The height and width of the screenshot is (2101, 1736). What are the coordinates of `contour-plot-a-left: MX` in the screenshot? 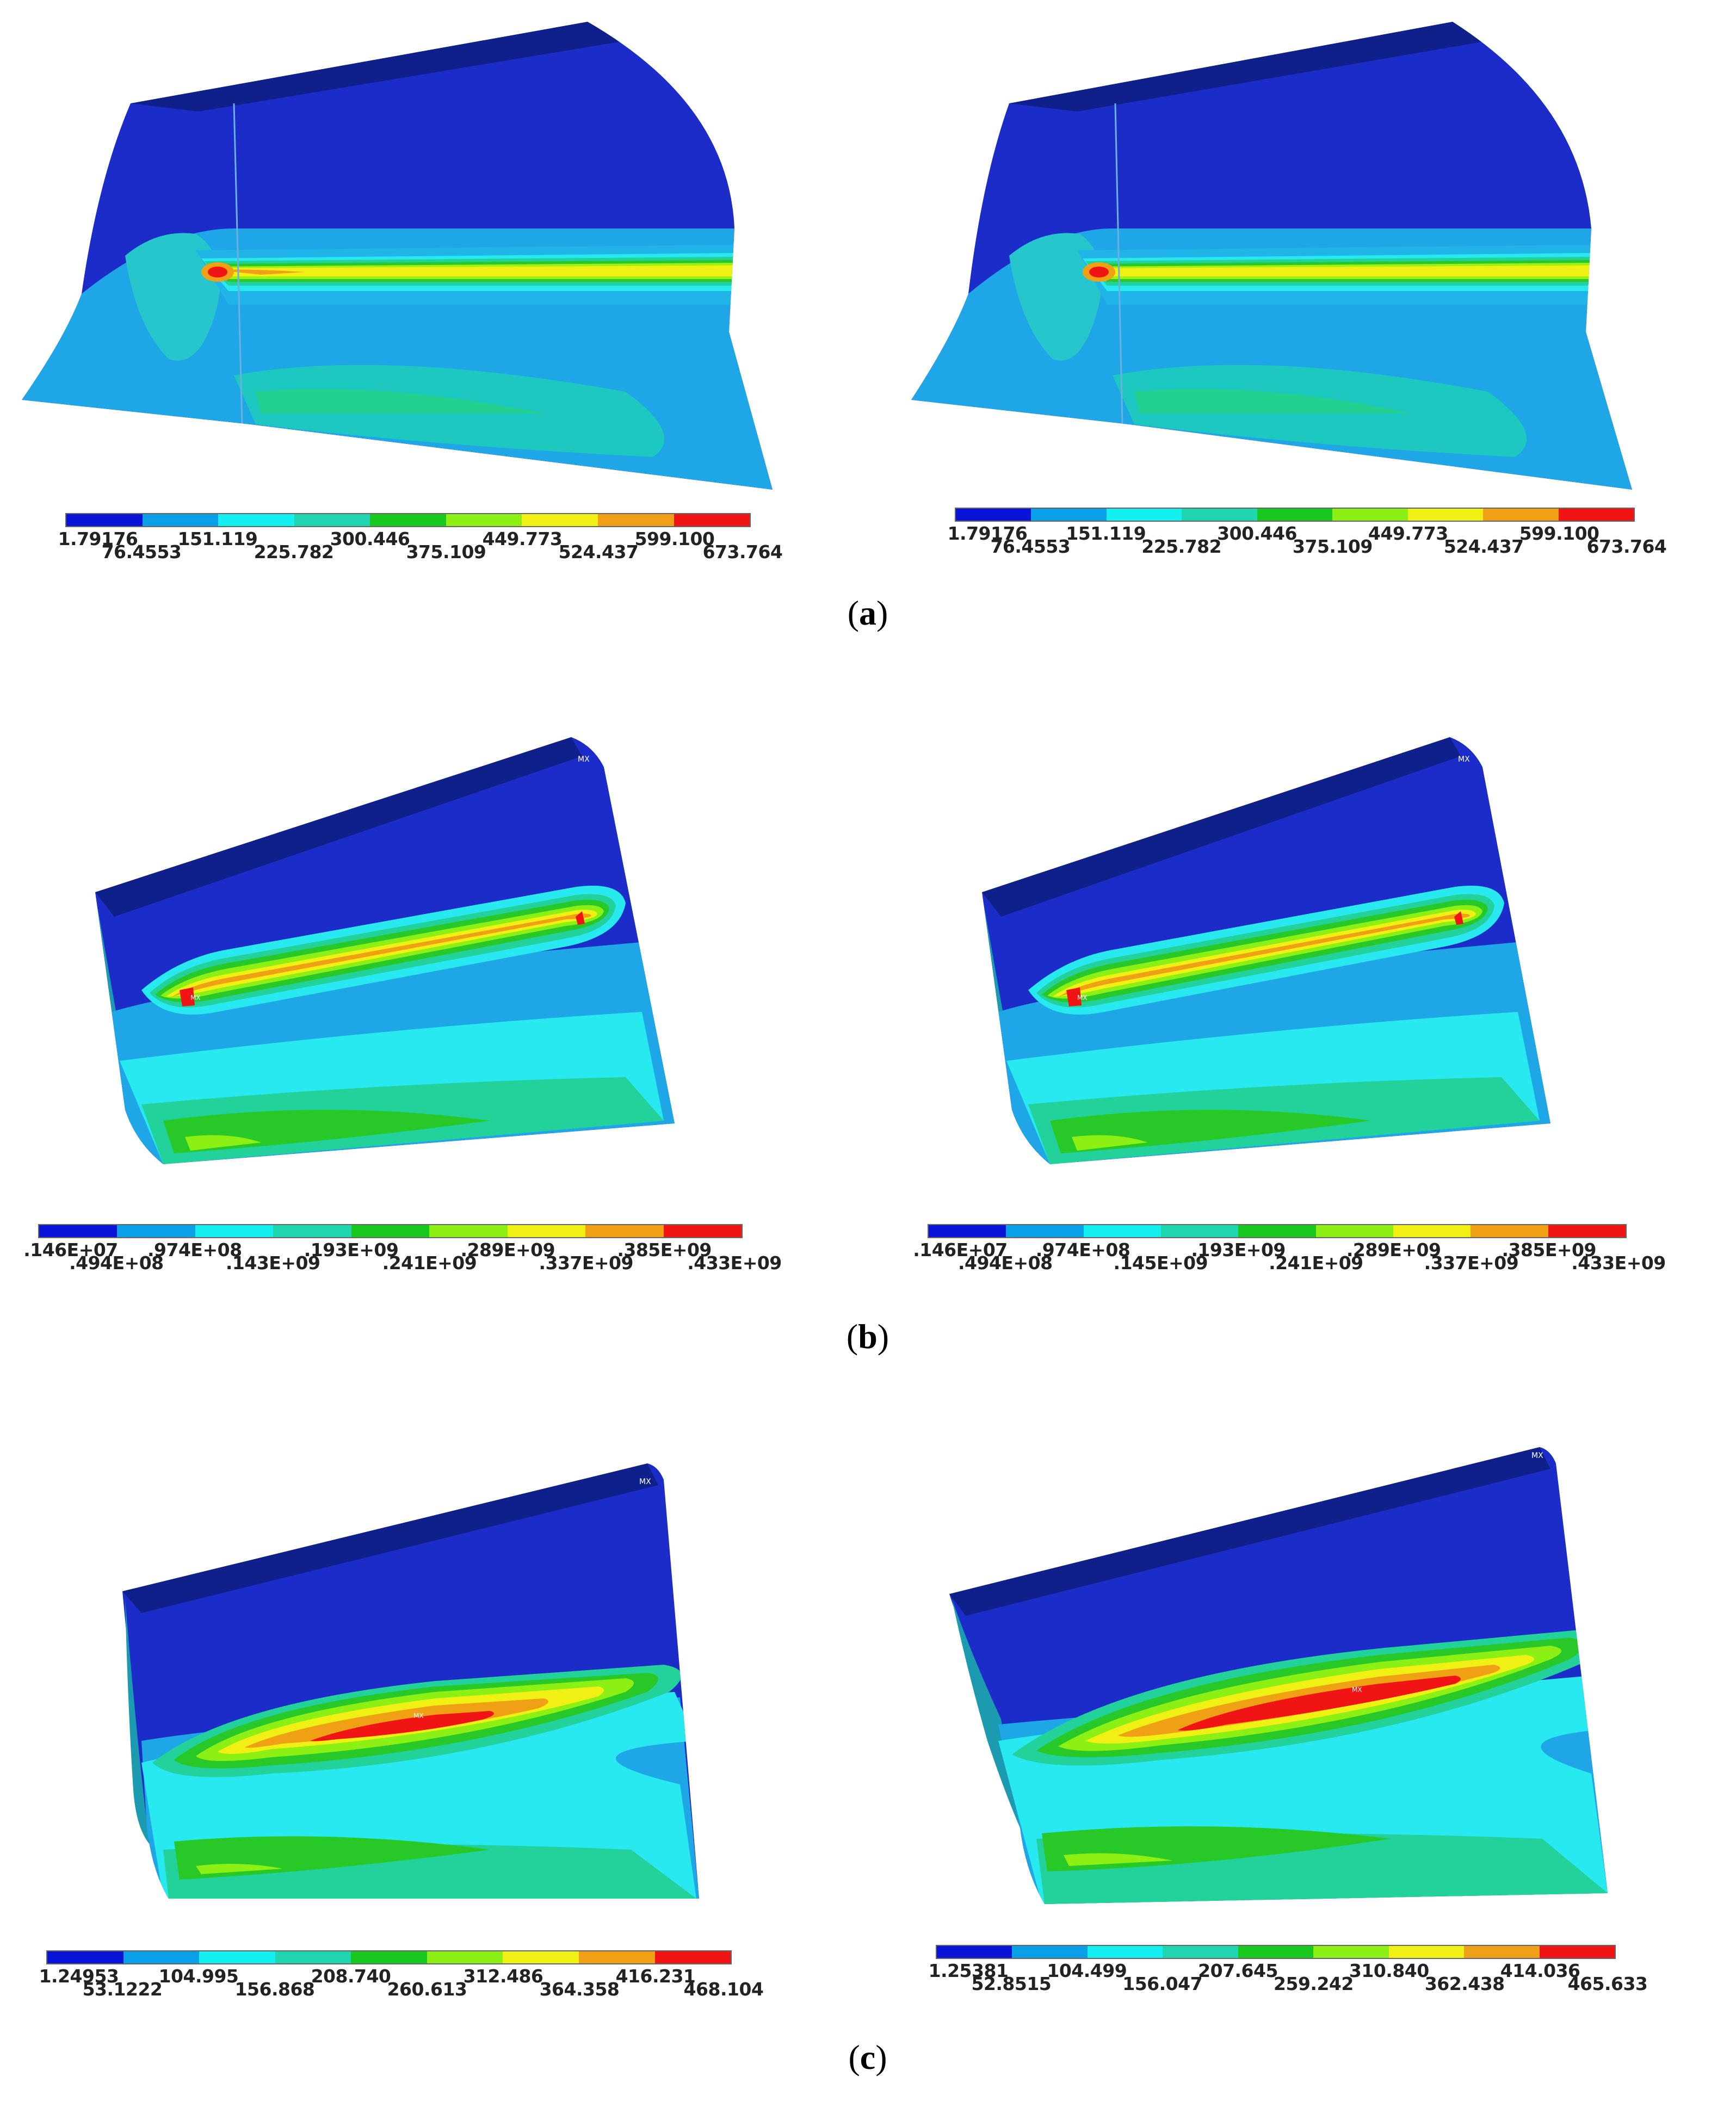 It's located at (397, 256).